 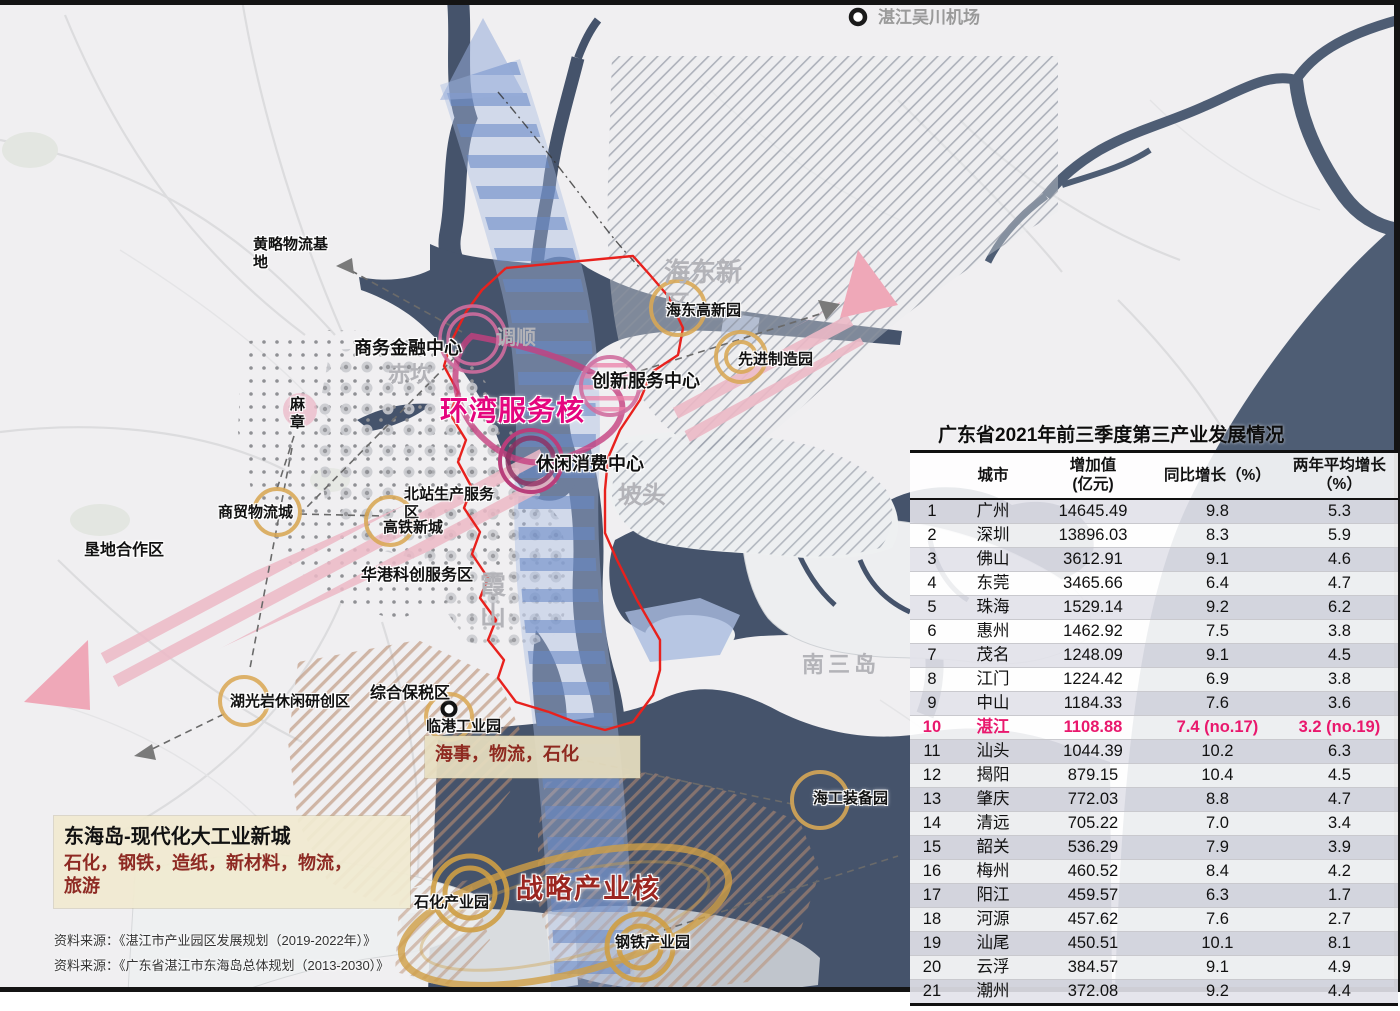 What do you see at coordinates (1339, 607) in the screenshot?
I see `table-cell: 6.2` at bounding box center [1339, 607].